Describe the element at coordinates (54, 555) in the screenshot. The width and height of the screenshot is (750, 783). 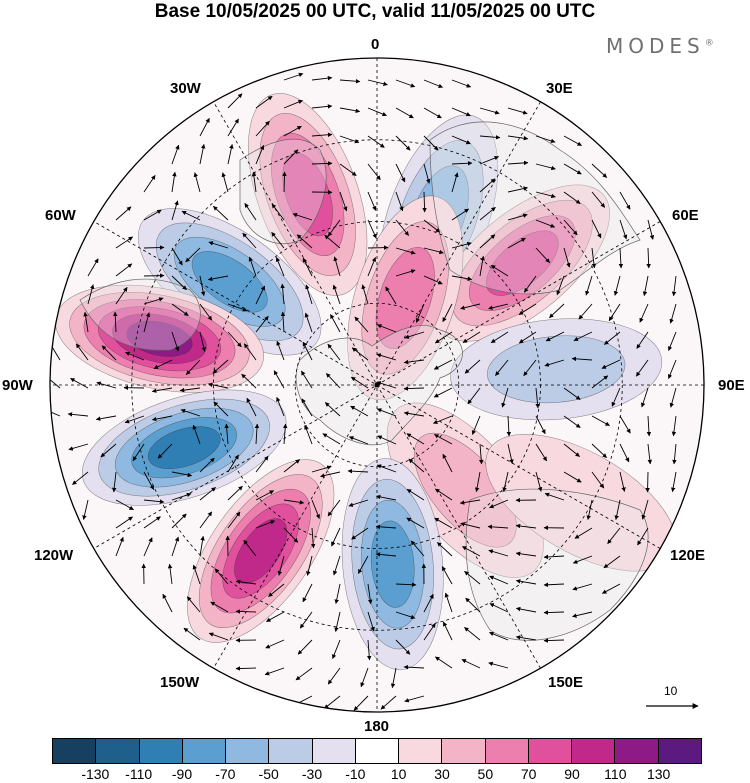
I see `meridian-label-120w: 120W` at that location.